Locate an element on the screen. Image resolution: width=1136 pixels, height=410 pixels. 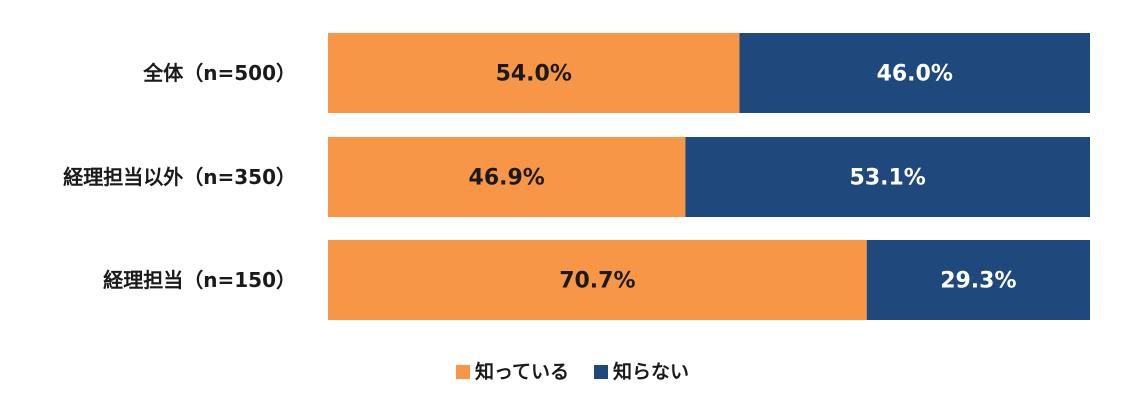
data-label: 46.9% is located at coordinates (507, 178).